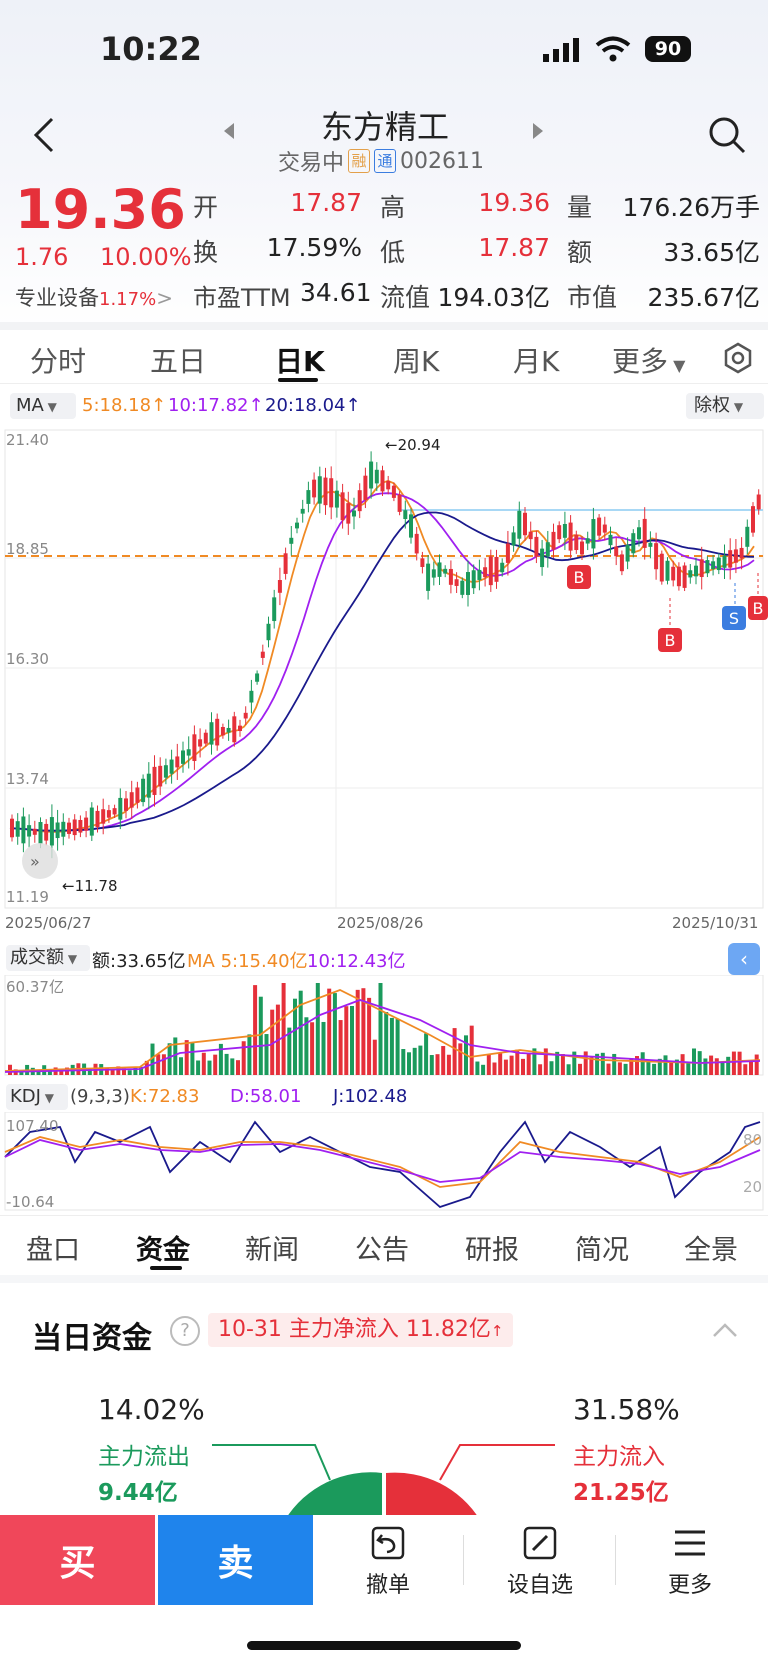 The image size is (768, 1665). I want to click on sector-link: 专业设备1.17%>, so click(94, 297).